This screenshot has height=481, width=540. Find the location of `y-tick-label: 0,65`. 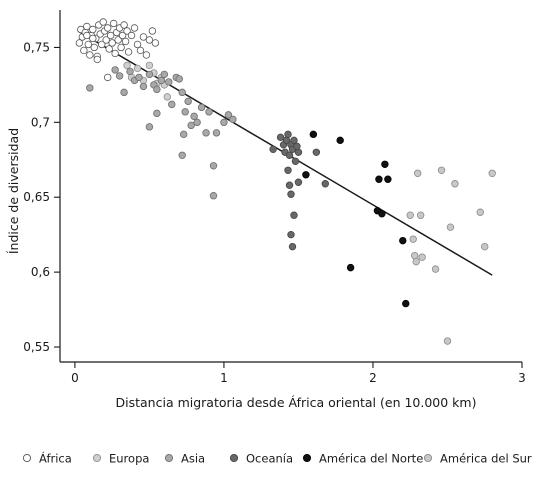

y-tick-label: 0,65 is located at coordinates (36, 197).